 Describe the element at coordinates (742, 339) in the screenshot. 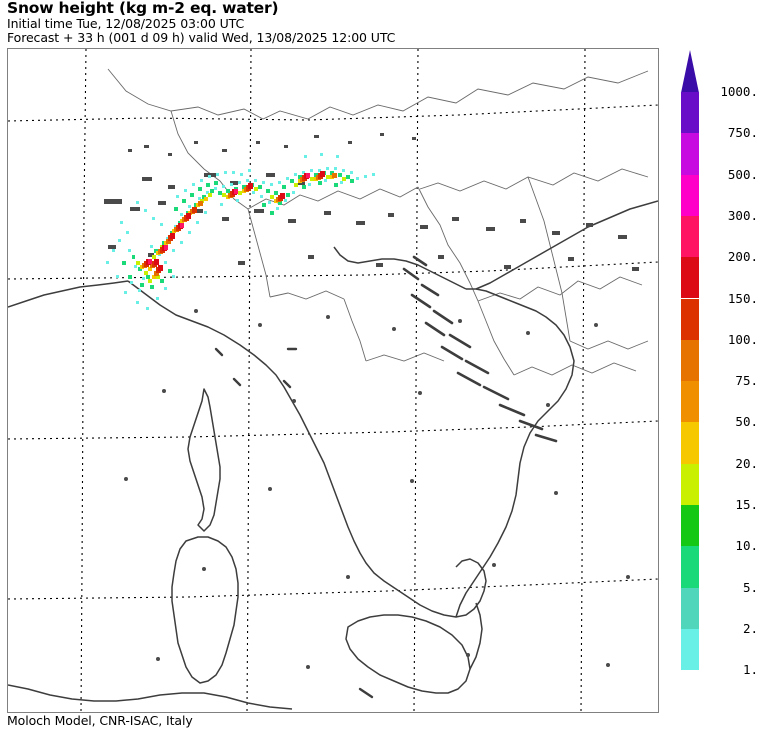

I see `colorbar-tick-100: 100.` at that location.